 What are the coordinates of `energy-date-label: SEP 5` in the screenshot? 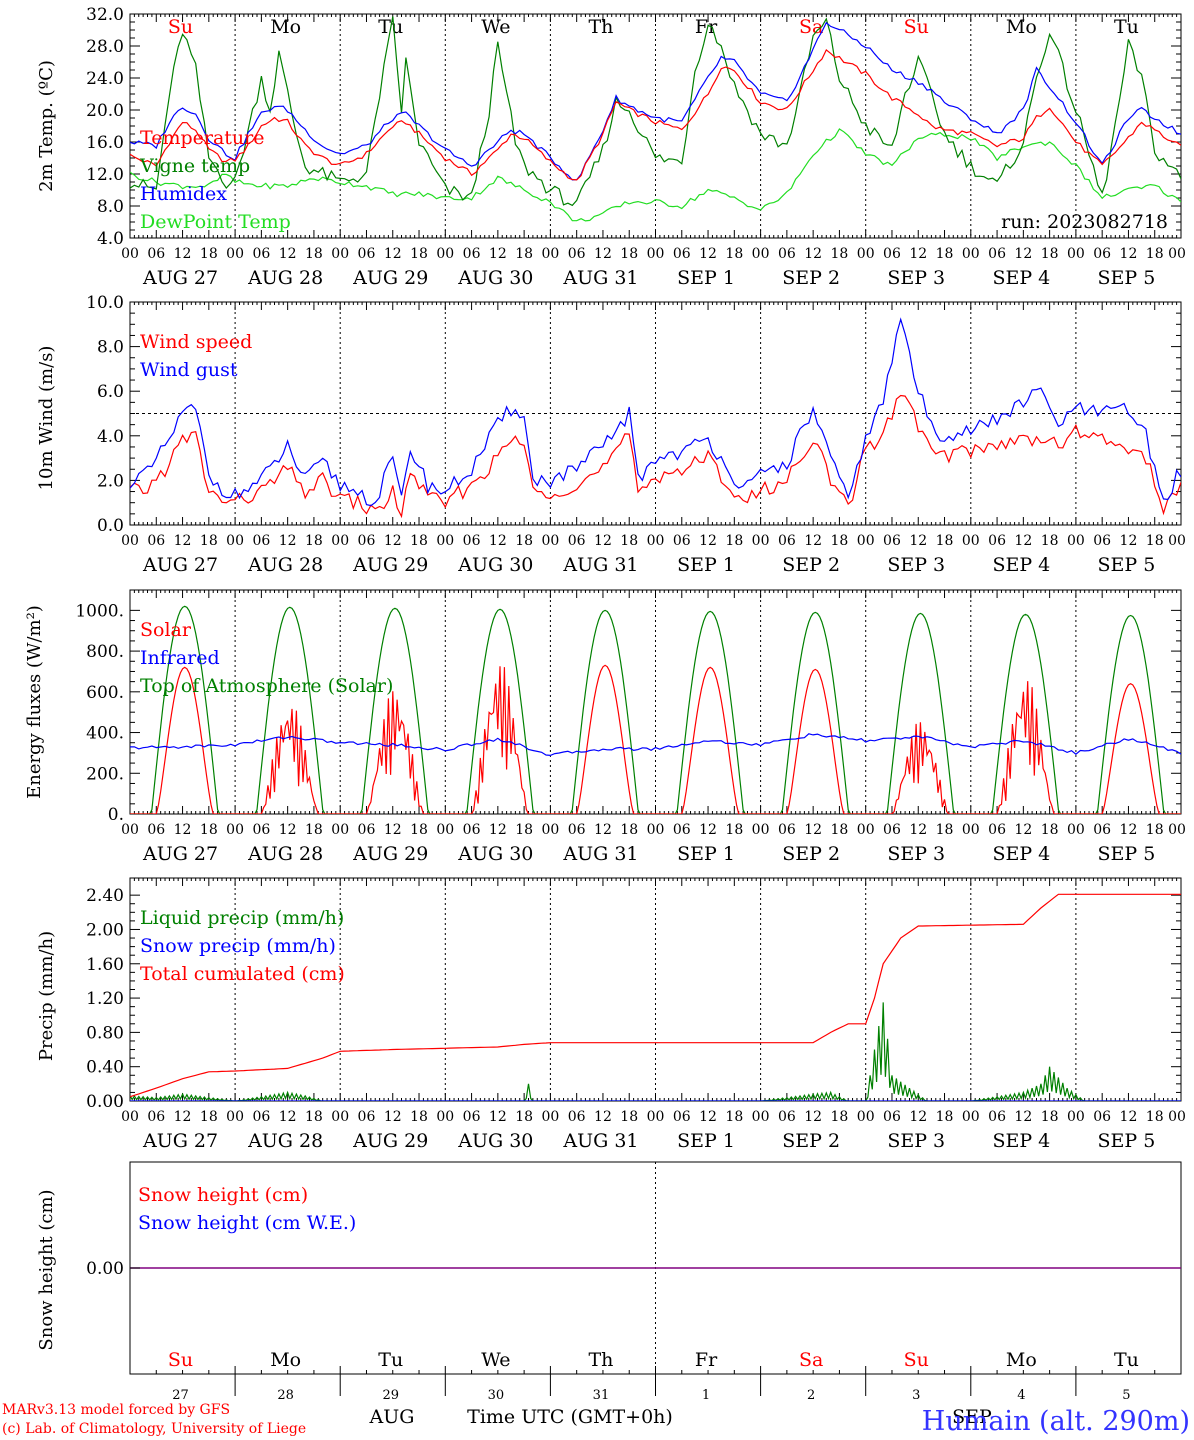 It's located at (1127, 854).